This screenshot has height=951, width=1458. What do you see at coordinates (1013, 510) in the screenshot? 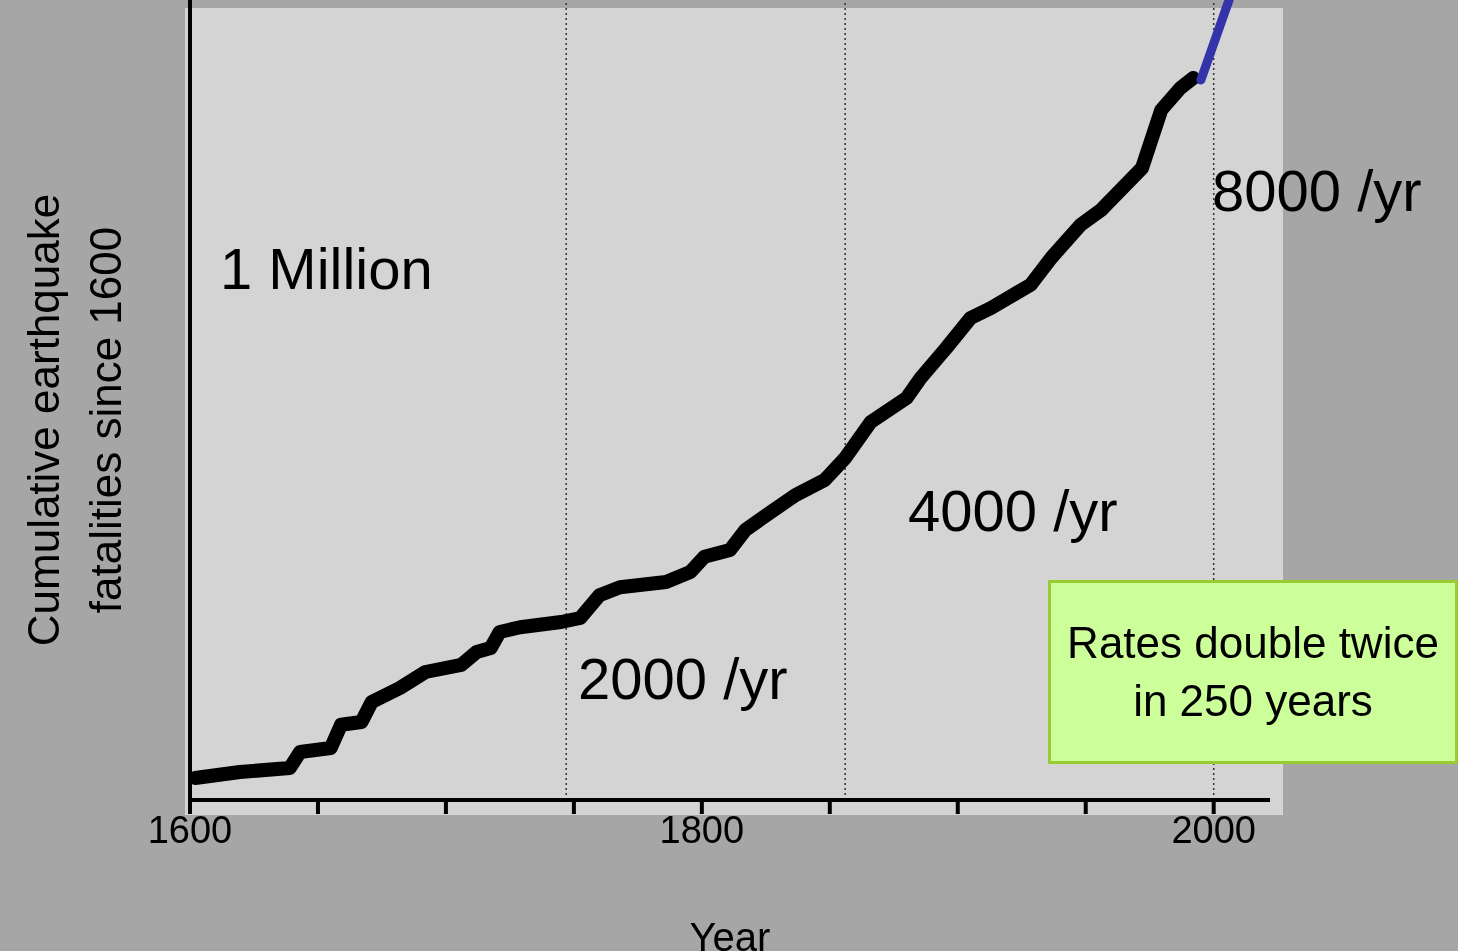
I see `annotation: 4000 /yr` at bounding box center [1013, 510].